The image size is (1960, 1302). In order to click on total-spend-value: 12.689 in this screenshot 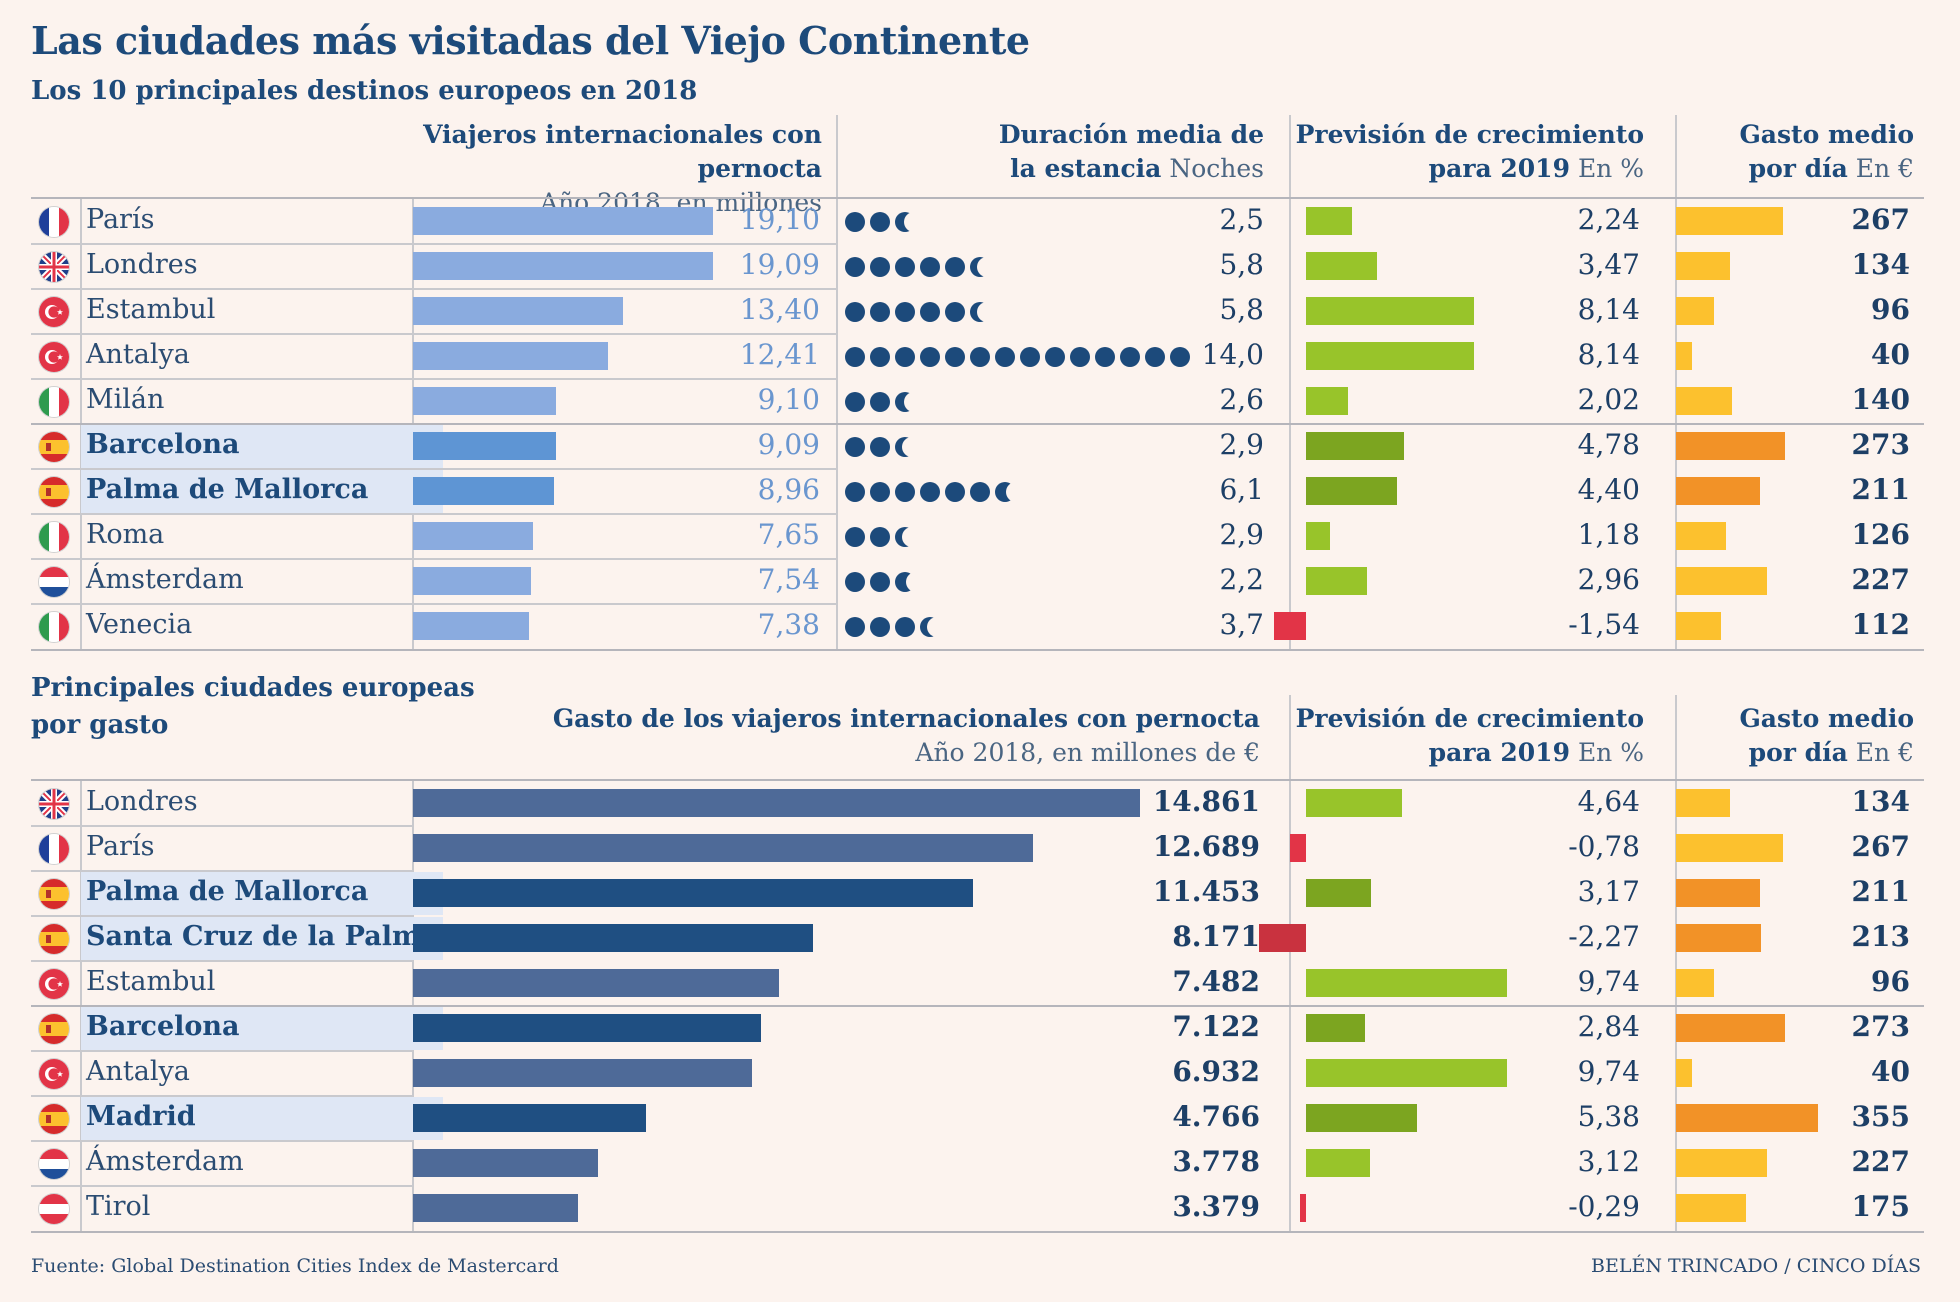, I will do `click(1206, 846)`.